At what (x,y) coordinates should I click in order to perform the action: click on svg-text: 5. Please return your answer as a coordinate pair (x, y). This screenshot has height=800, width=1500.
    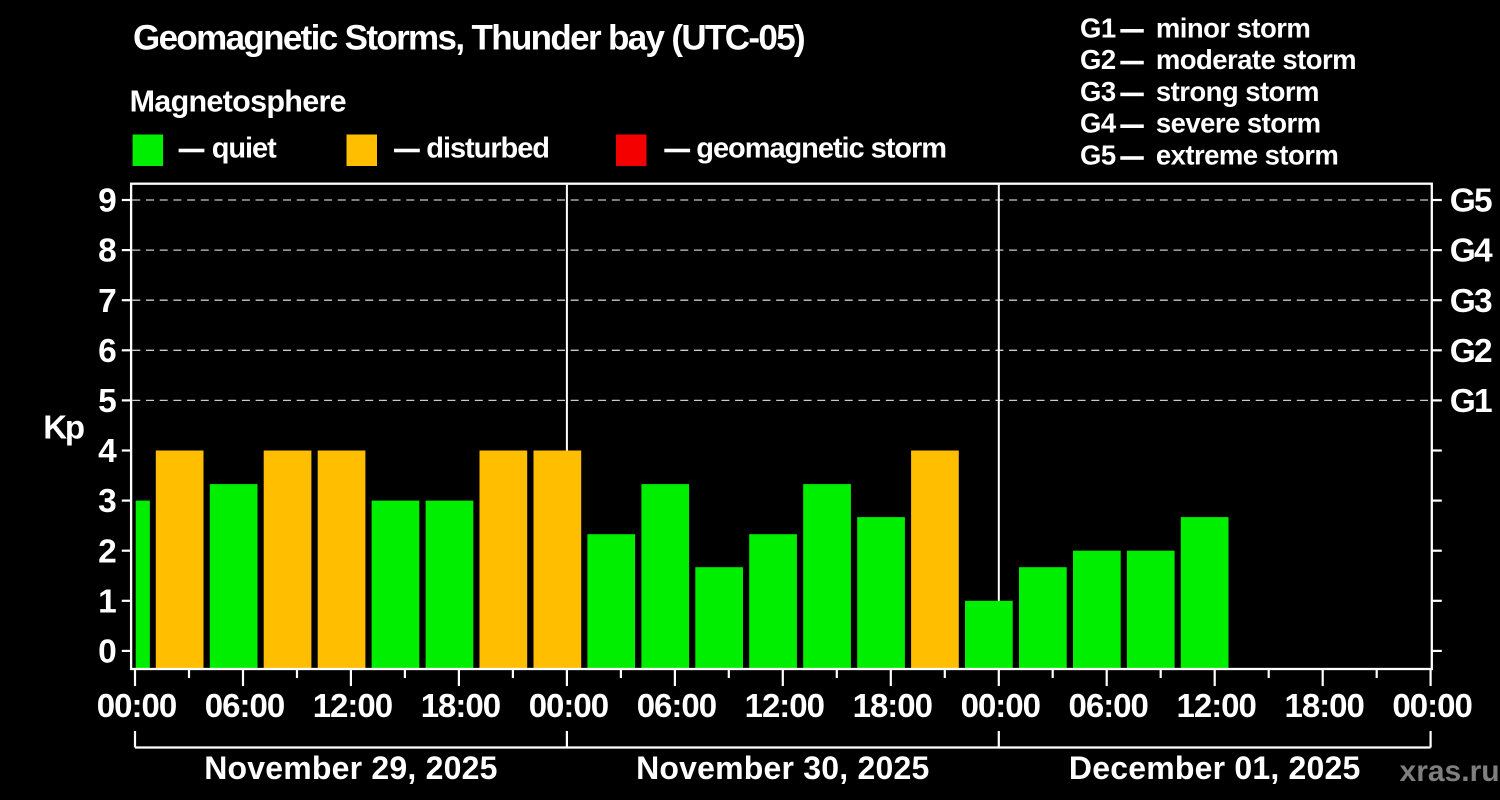
    Looking at the image, I should click on (107, 401).